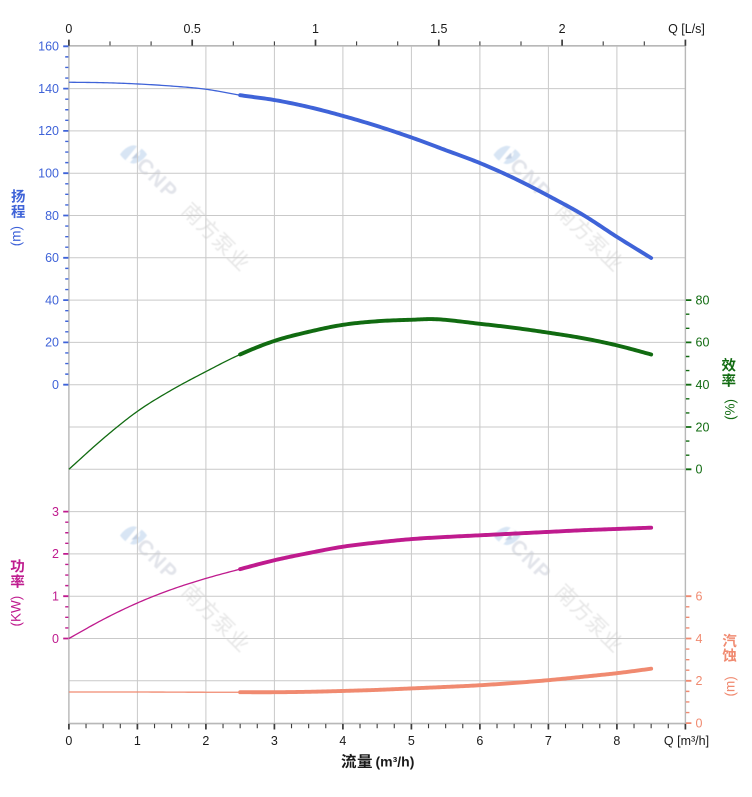 Image resolution: width=752 pixels, height=797 pixels. I want to click on svg-text: 1.5, so click(438, 29).